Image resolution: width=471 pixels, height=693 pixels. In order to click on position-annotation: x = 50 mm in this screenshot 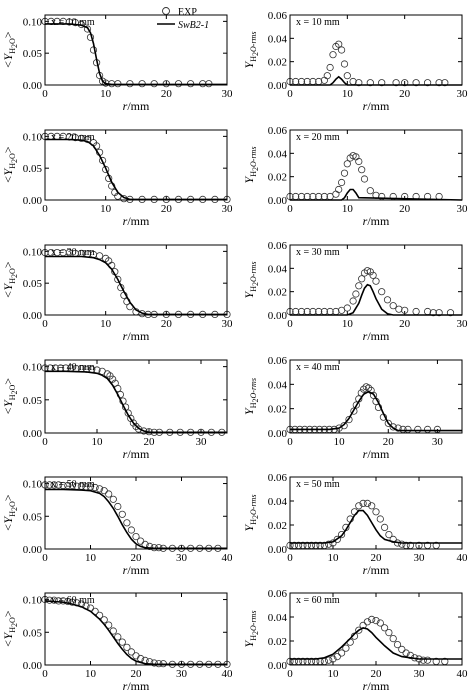, I will do `click(73, 484)`.